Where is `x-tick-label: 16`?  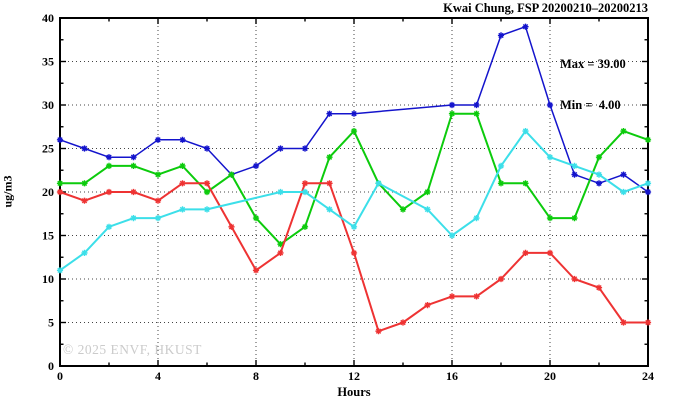 x-tick-label: 16 is located at coordinates (452, 376).